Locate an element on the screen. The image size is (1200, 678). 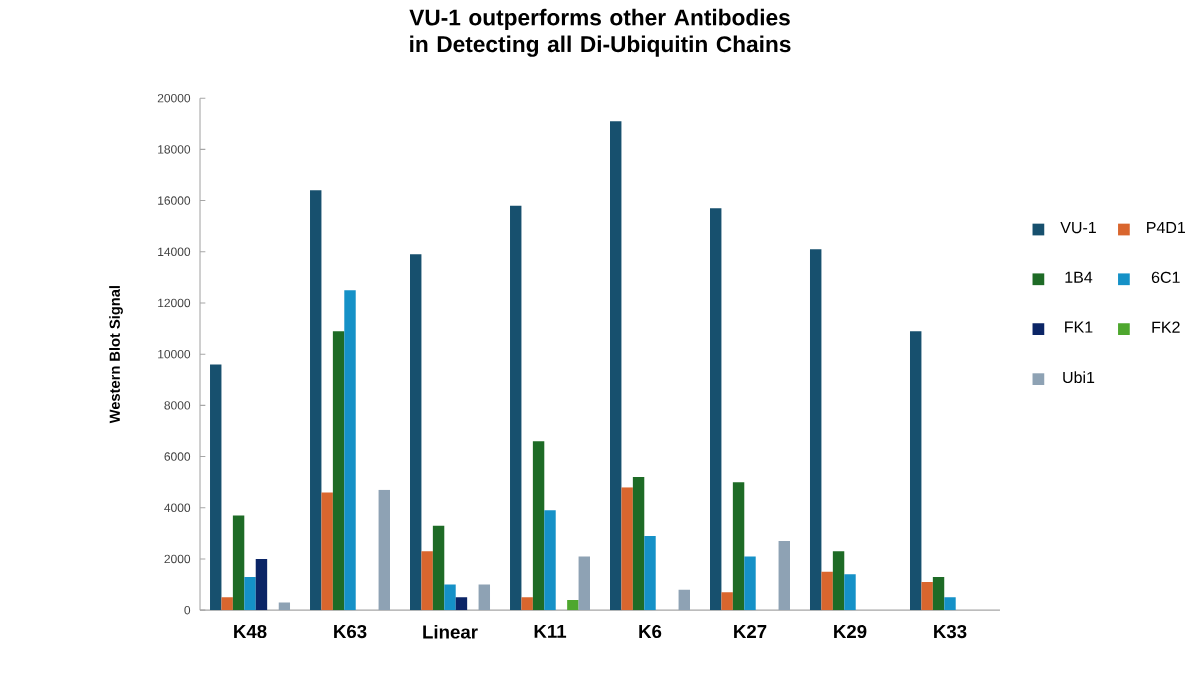
legend-label: 6C1 is located at coordinates (1165, 277).